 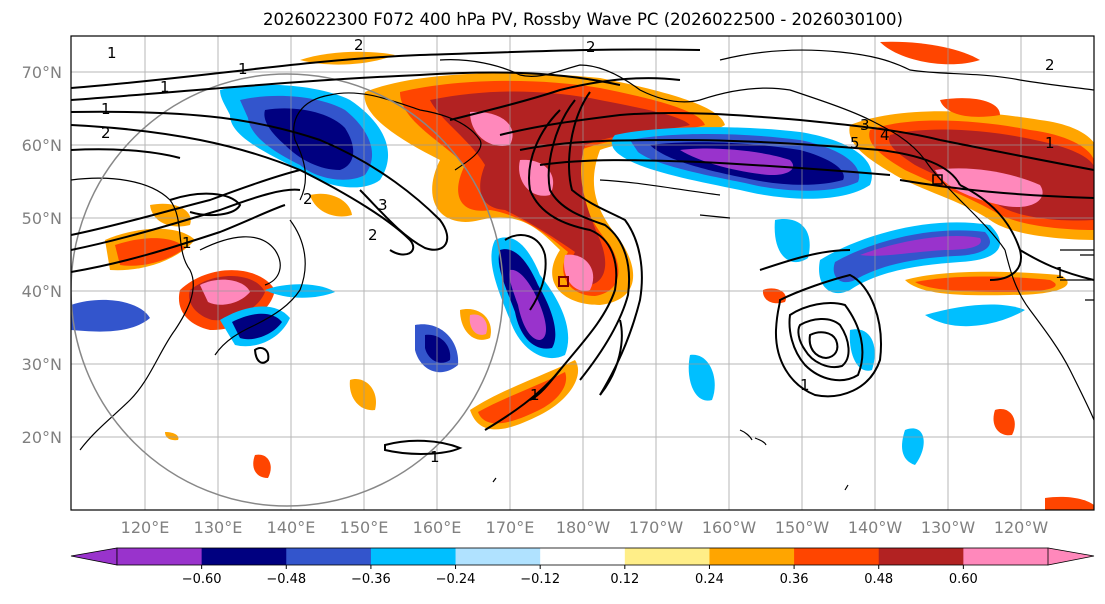 I want to click on colorbar-tick-label: 0.60, so click(x=963, y=579).